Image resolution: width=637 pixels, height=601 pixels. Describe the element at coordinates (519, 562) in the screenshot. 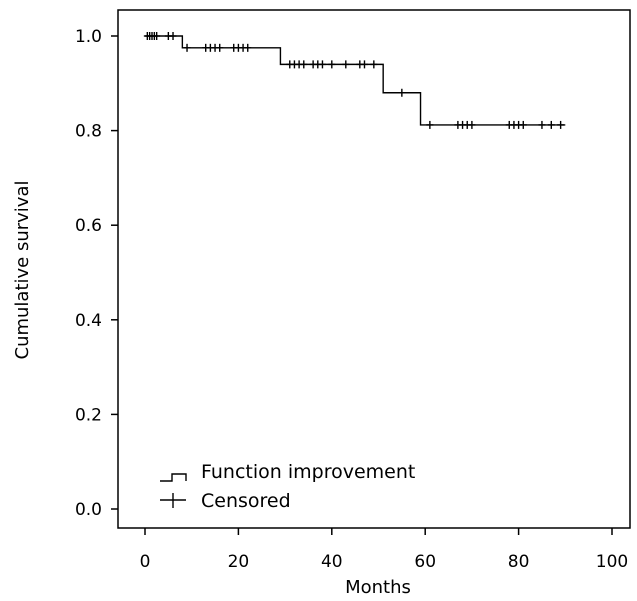

I see `x-tick-label: 80` at that location.